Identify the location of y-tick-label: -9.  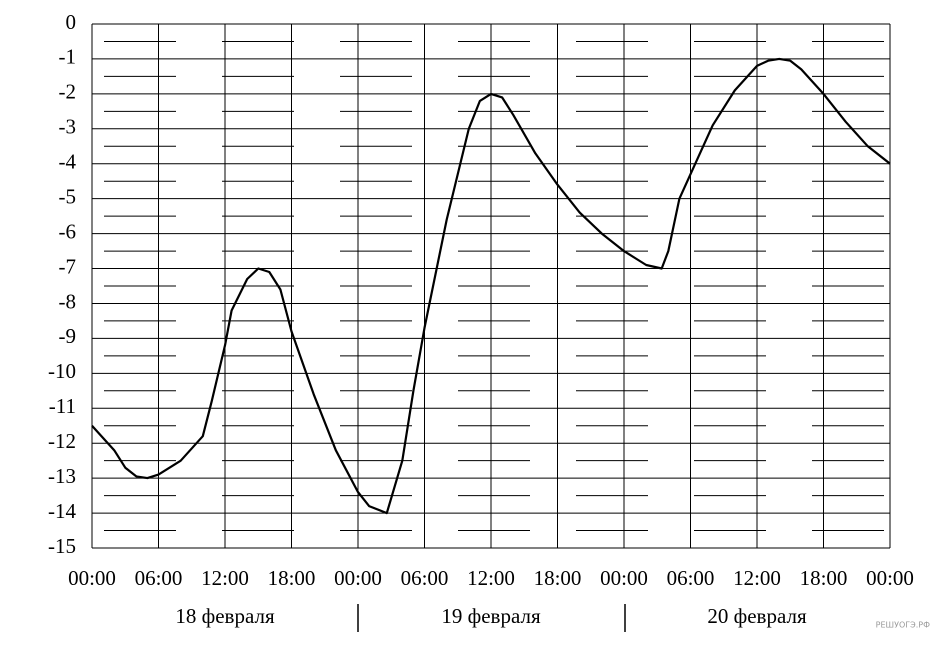
(68, 336).